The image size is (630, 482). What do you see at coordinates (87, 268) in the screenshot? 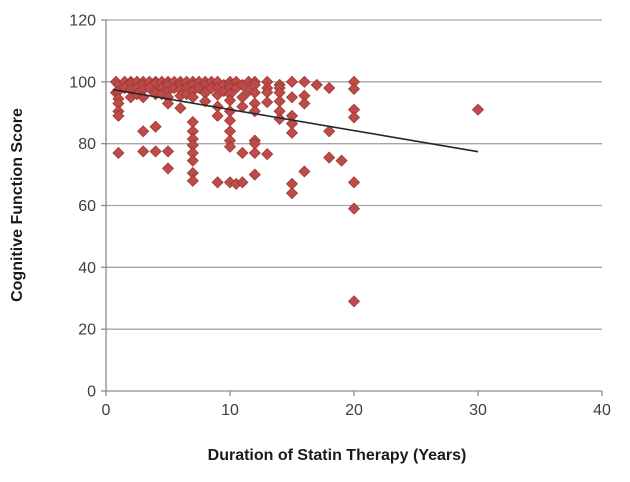
I see `y-tick-label: 40` at bounding box center [87, 268].